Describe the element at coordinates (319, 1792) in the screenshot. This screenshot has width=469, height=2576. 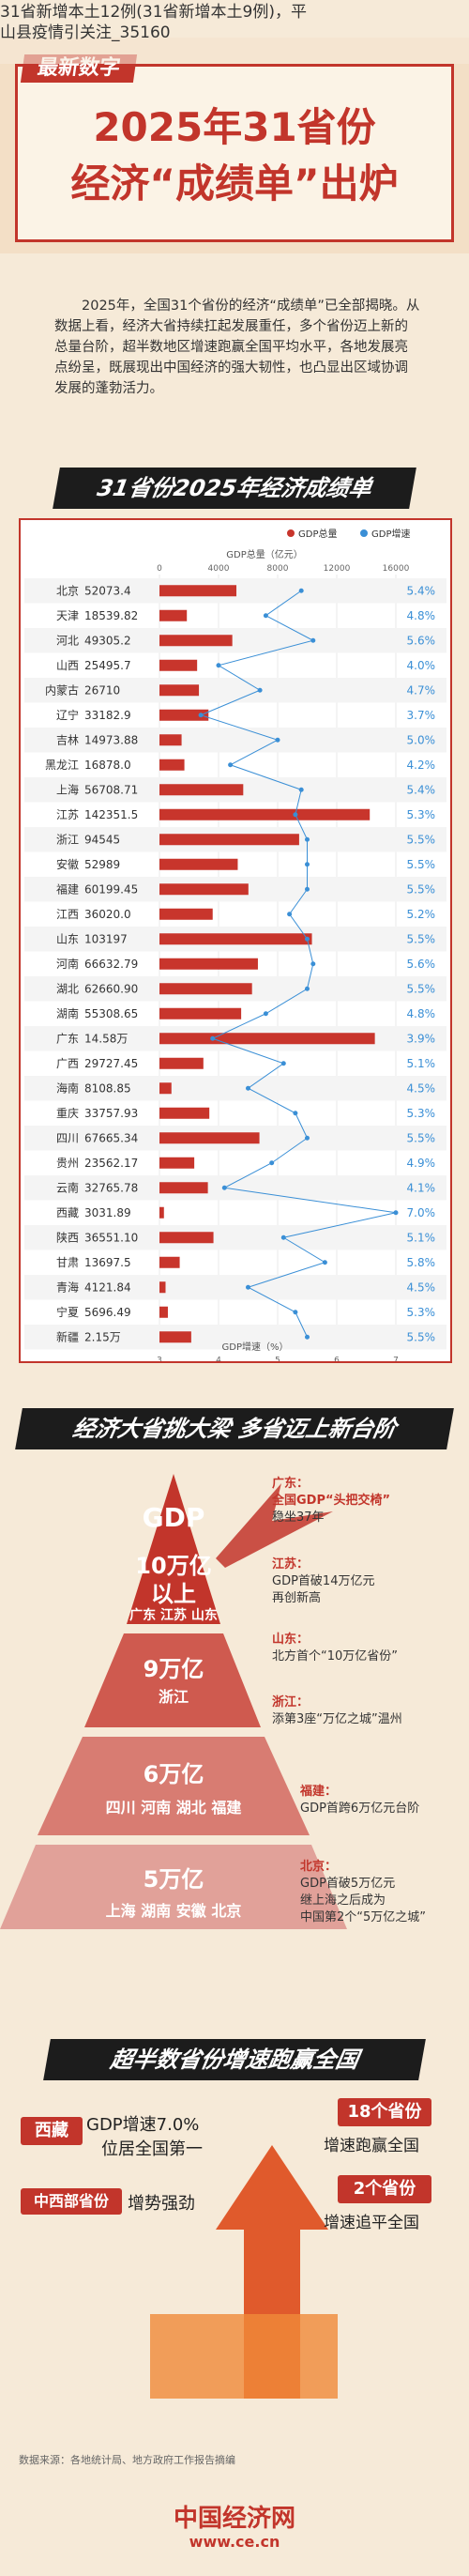
I see `note-fujian-head: 福建：` at that location.